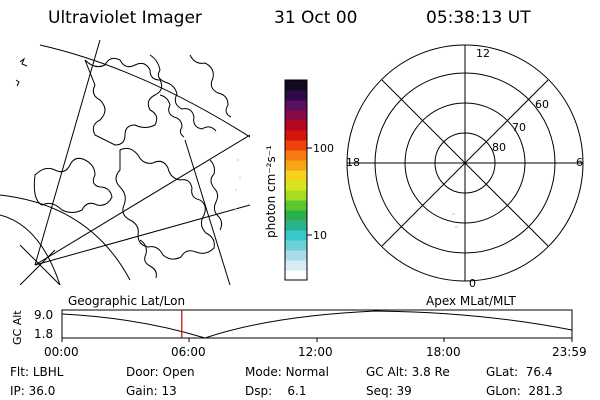 This screenshot has width=600, height=400. Describe the element at coordinates (499, 147) in the screenshot. I see `mlat-label-80: 80` at that location.